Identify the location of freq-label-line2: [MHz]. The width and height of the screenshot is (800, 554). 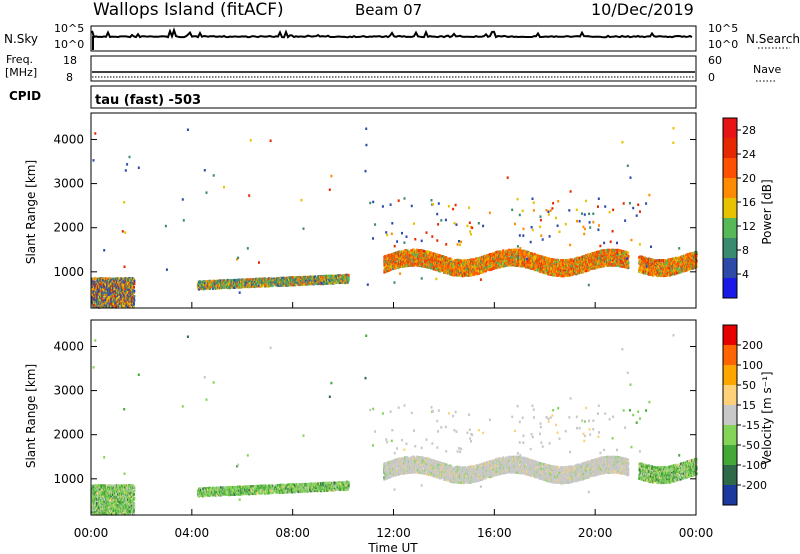
(21, 72).